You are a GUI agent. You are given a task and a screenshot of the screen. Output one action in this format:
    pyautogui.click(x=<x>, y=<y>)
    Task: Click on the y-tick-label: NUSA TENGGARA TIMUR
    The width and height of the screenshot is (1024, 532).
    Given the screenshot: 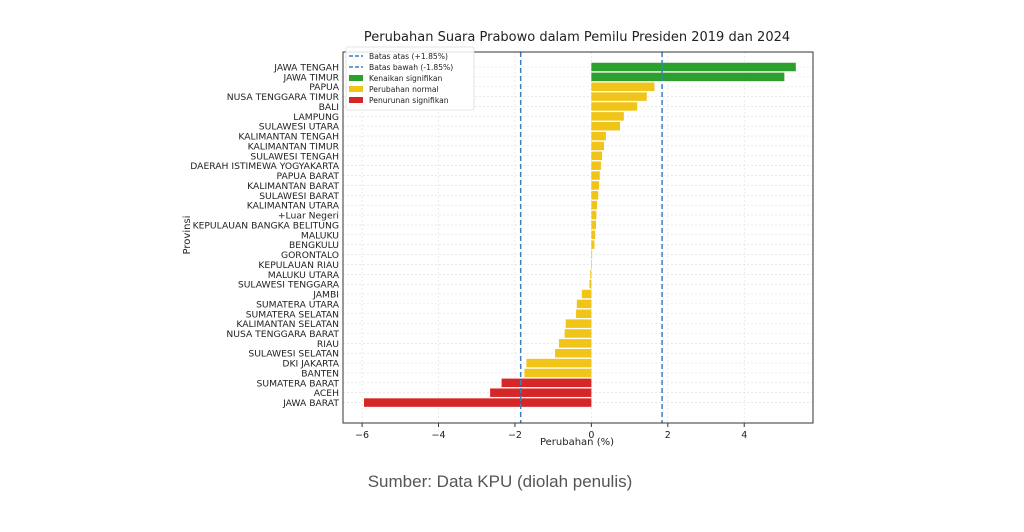 What is the action you would take?
    pyautogui.click(x=283, y=97)
    